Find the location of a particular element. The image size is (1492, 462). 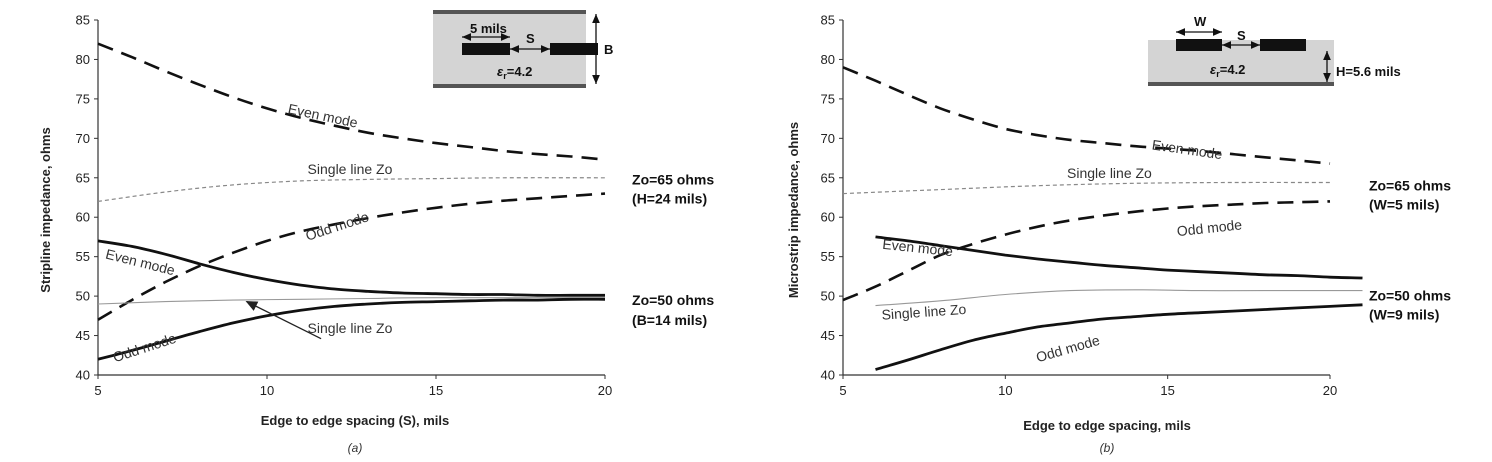

y-axis-label-b: Microstrip impedance, ohms is located at coordinates (793, 210).